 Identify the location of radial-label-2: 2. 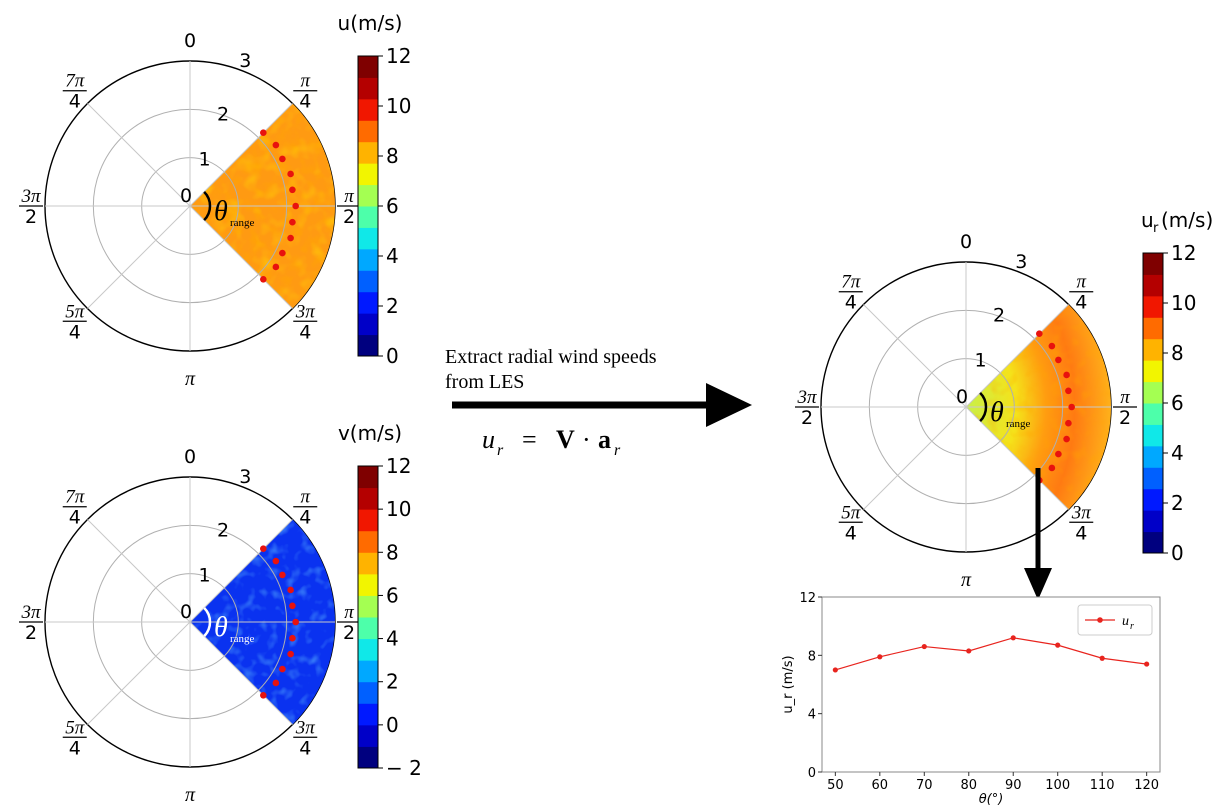
(999, 316).